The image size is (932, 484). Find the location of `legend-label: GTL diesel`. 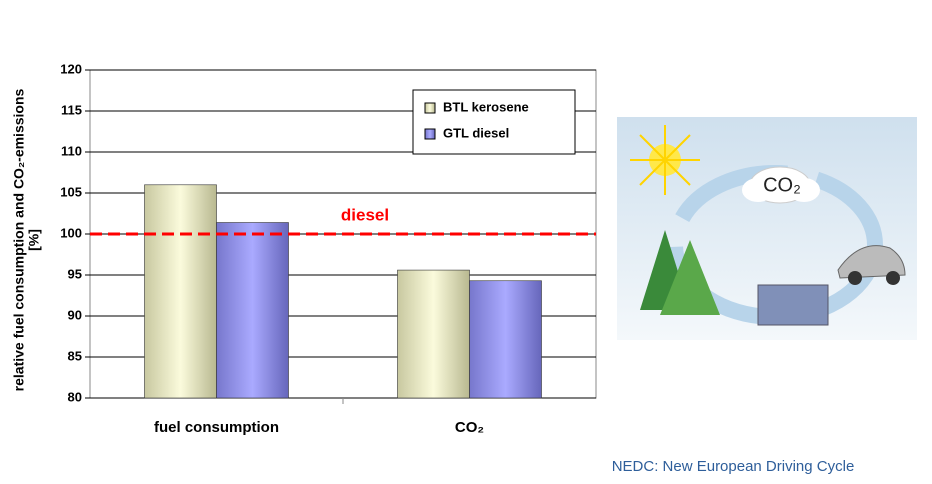

legend-label: GTL diesel is located at coordinates (476, 132).